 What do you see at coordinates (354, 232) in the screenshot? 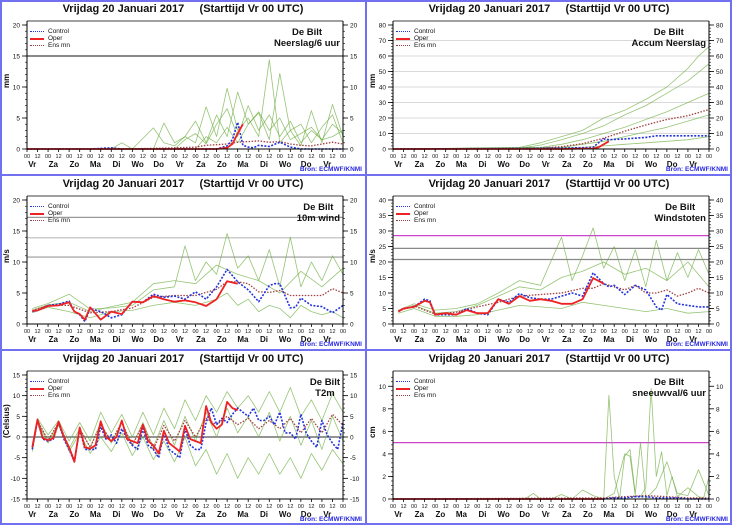
I see `y-tick-label-right: 15` at bounding box center [354, 232].